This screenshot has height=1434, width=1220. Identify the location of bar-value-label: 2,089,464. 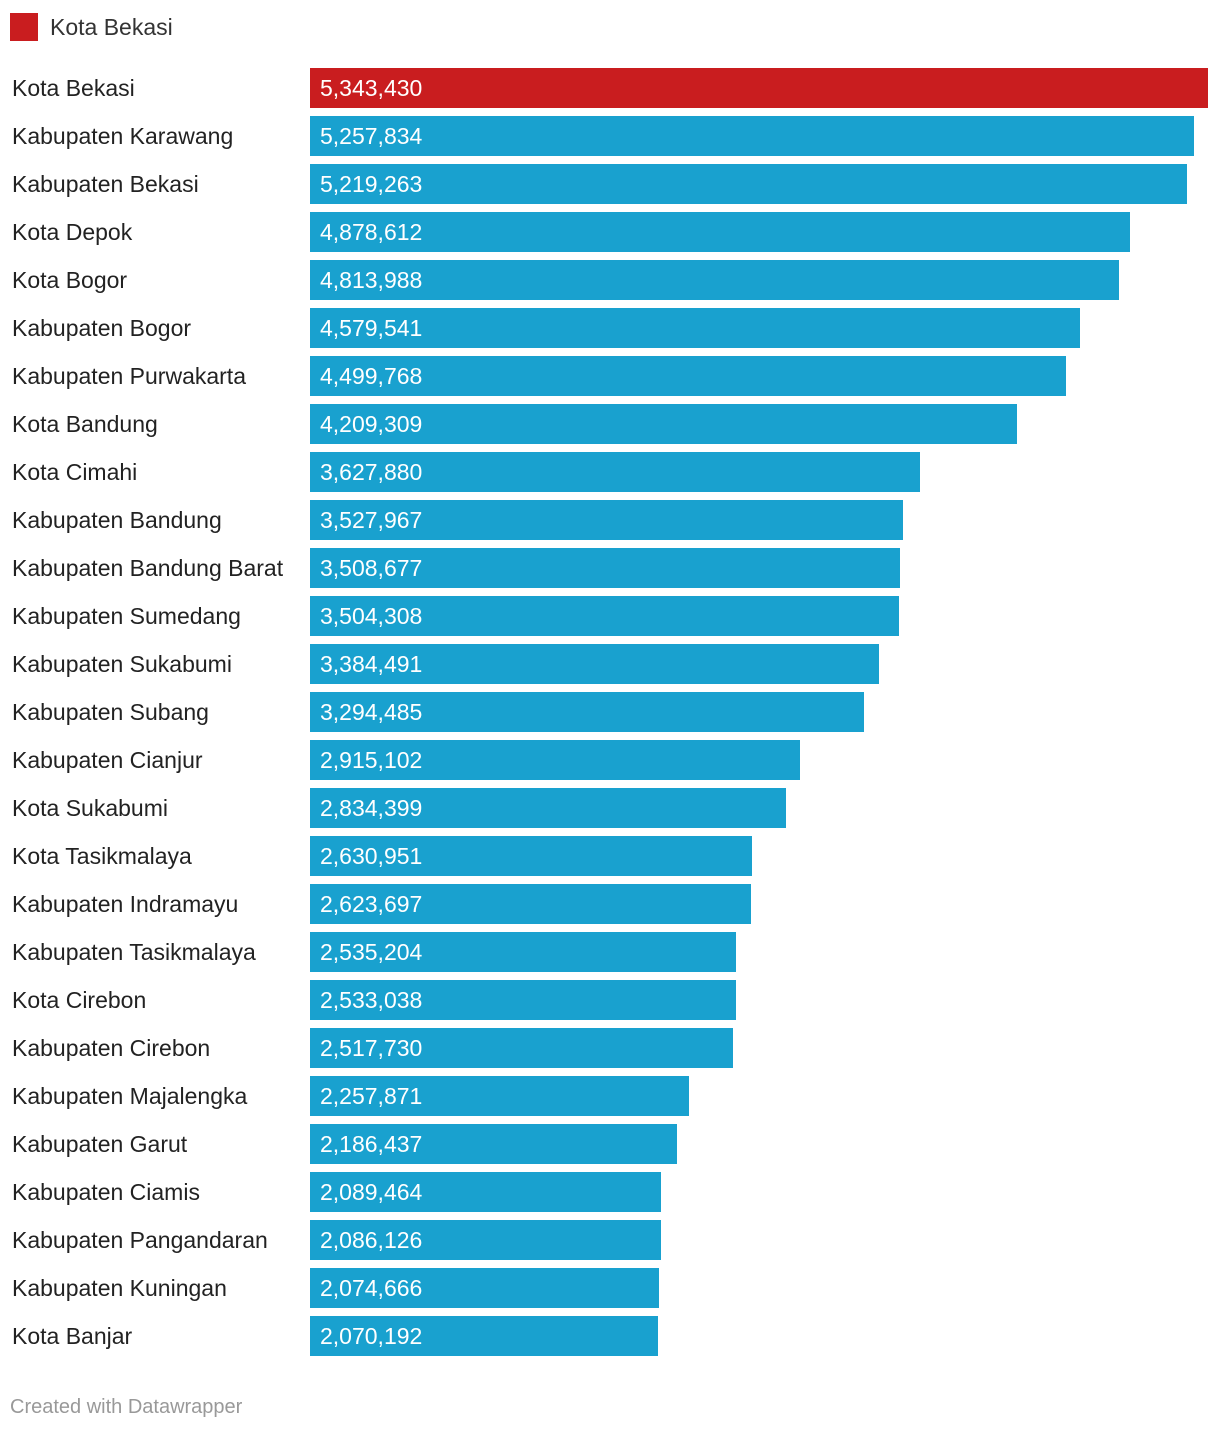
(371, 1192).